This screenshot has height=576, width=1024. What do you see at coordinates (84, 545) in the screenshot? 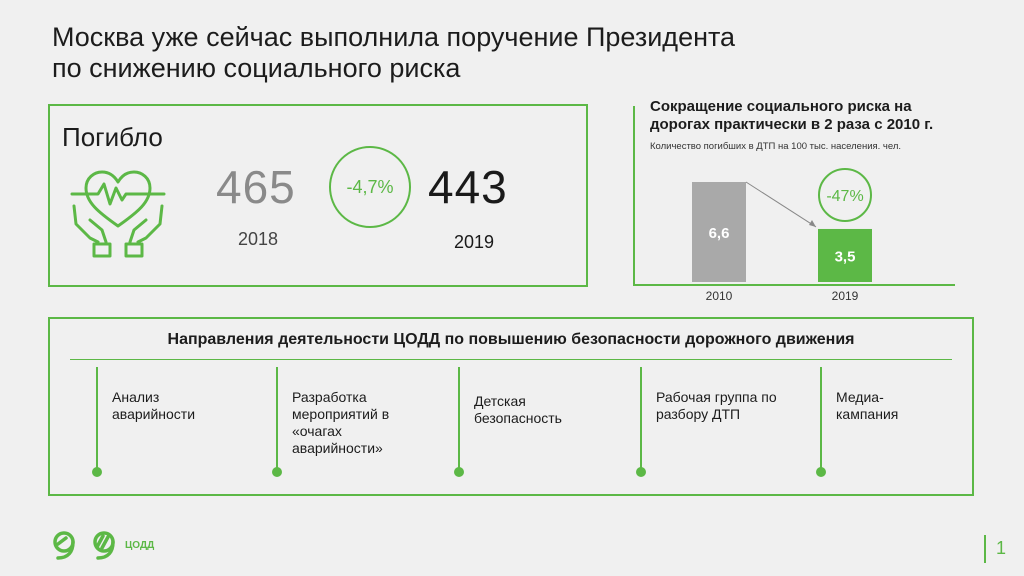
I see `codd-logo` at bounding box center [84, 545].